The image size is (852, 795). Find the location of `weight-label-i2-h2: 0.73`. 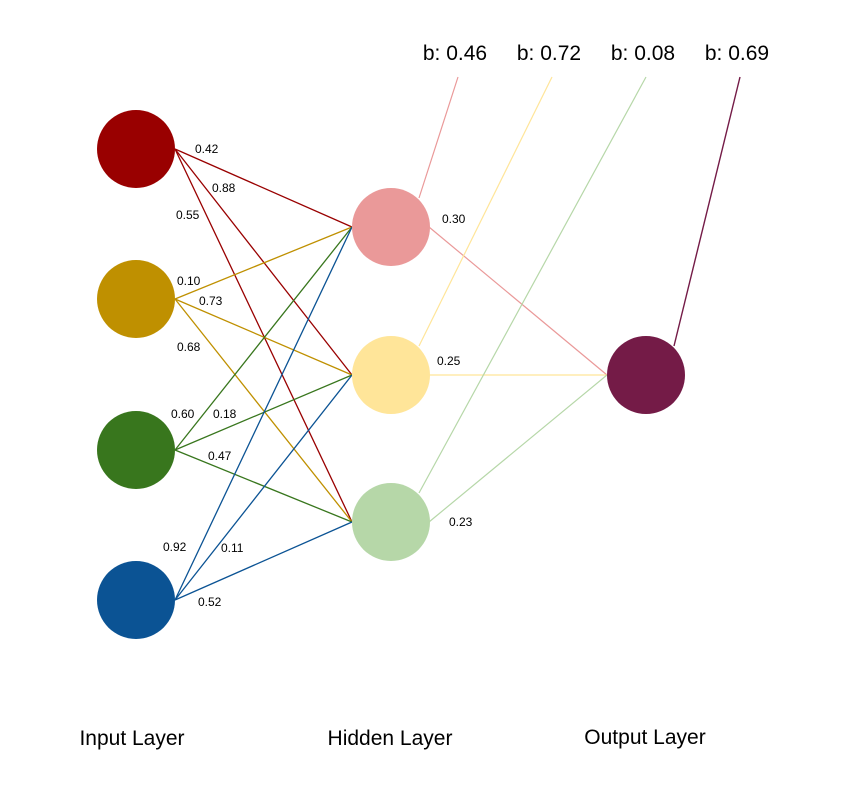

weight-label-i2-h2: 0.73 is located at coordinates (211, 301).